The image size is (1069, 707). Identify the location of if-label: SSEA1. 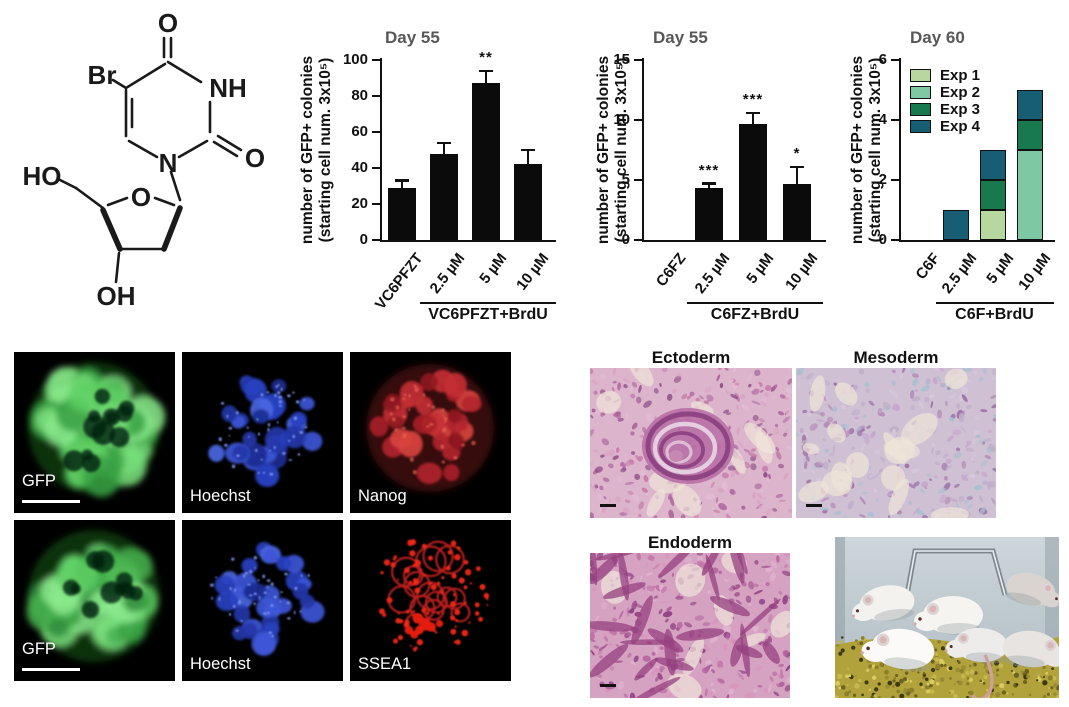
(385, 664).